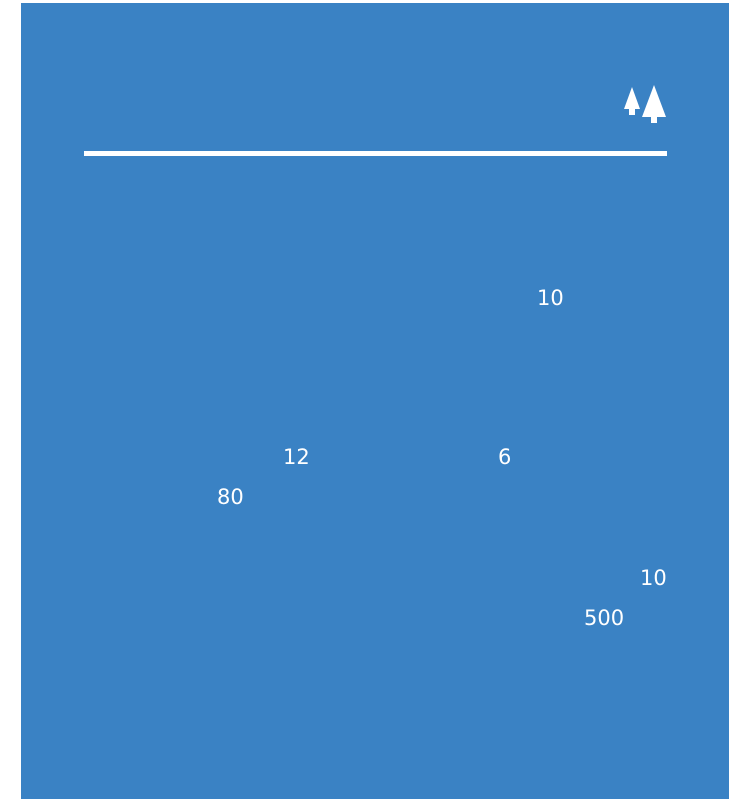 Image resolution: width=740 pixels, height=801 pixels. I want to click on header-rule, so click(375, 153).